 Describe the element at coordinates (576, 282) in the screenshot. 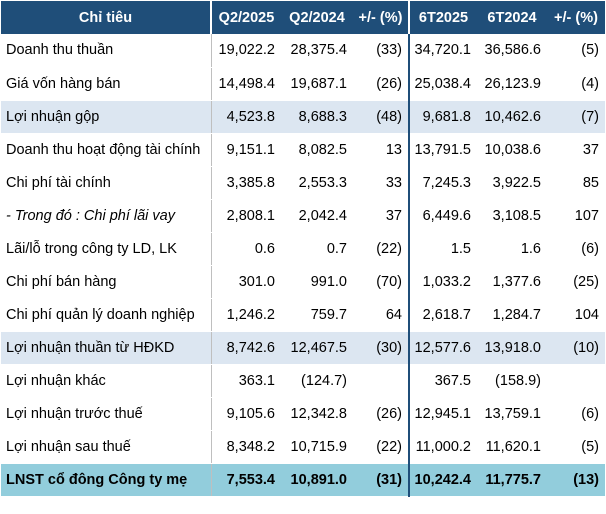

I see `change-half-year-cell: (25)` at that location.